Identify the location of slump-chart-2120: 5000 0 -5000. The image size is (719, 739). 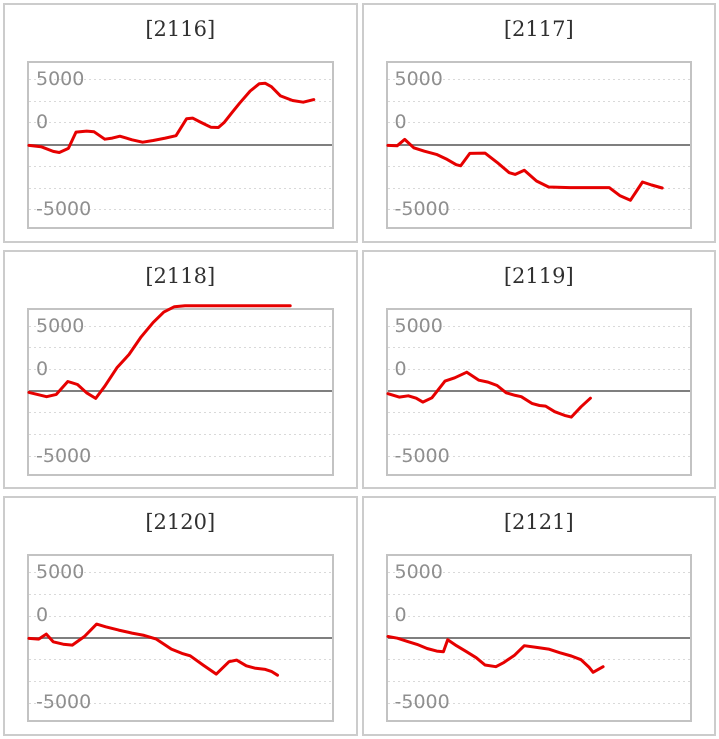
(180, 638).